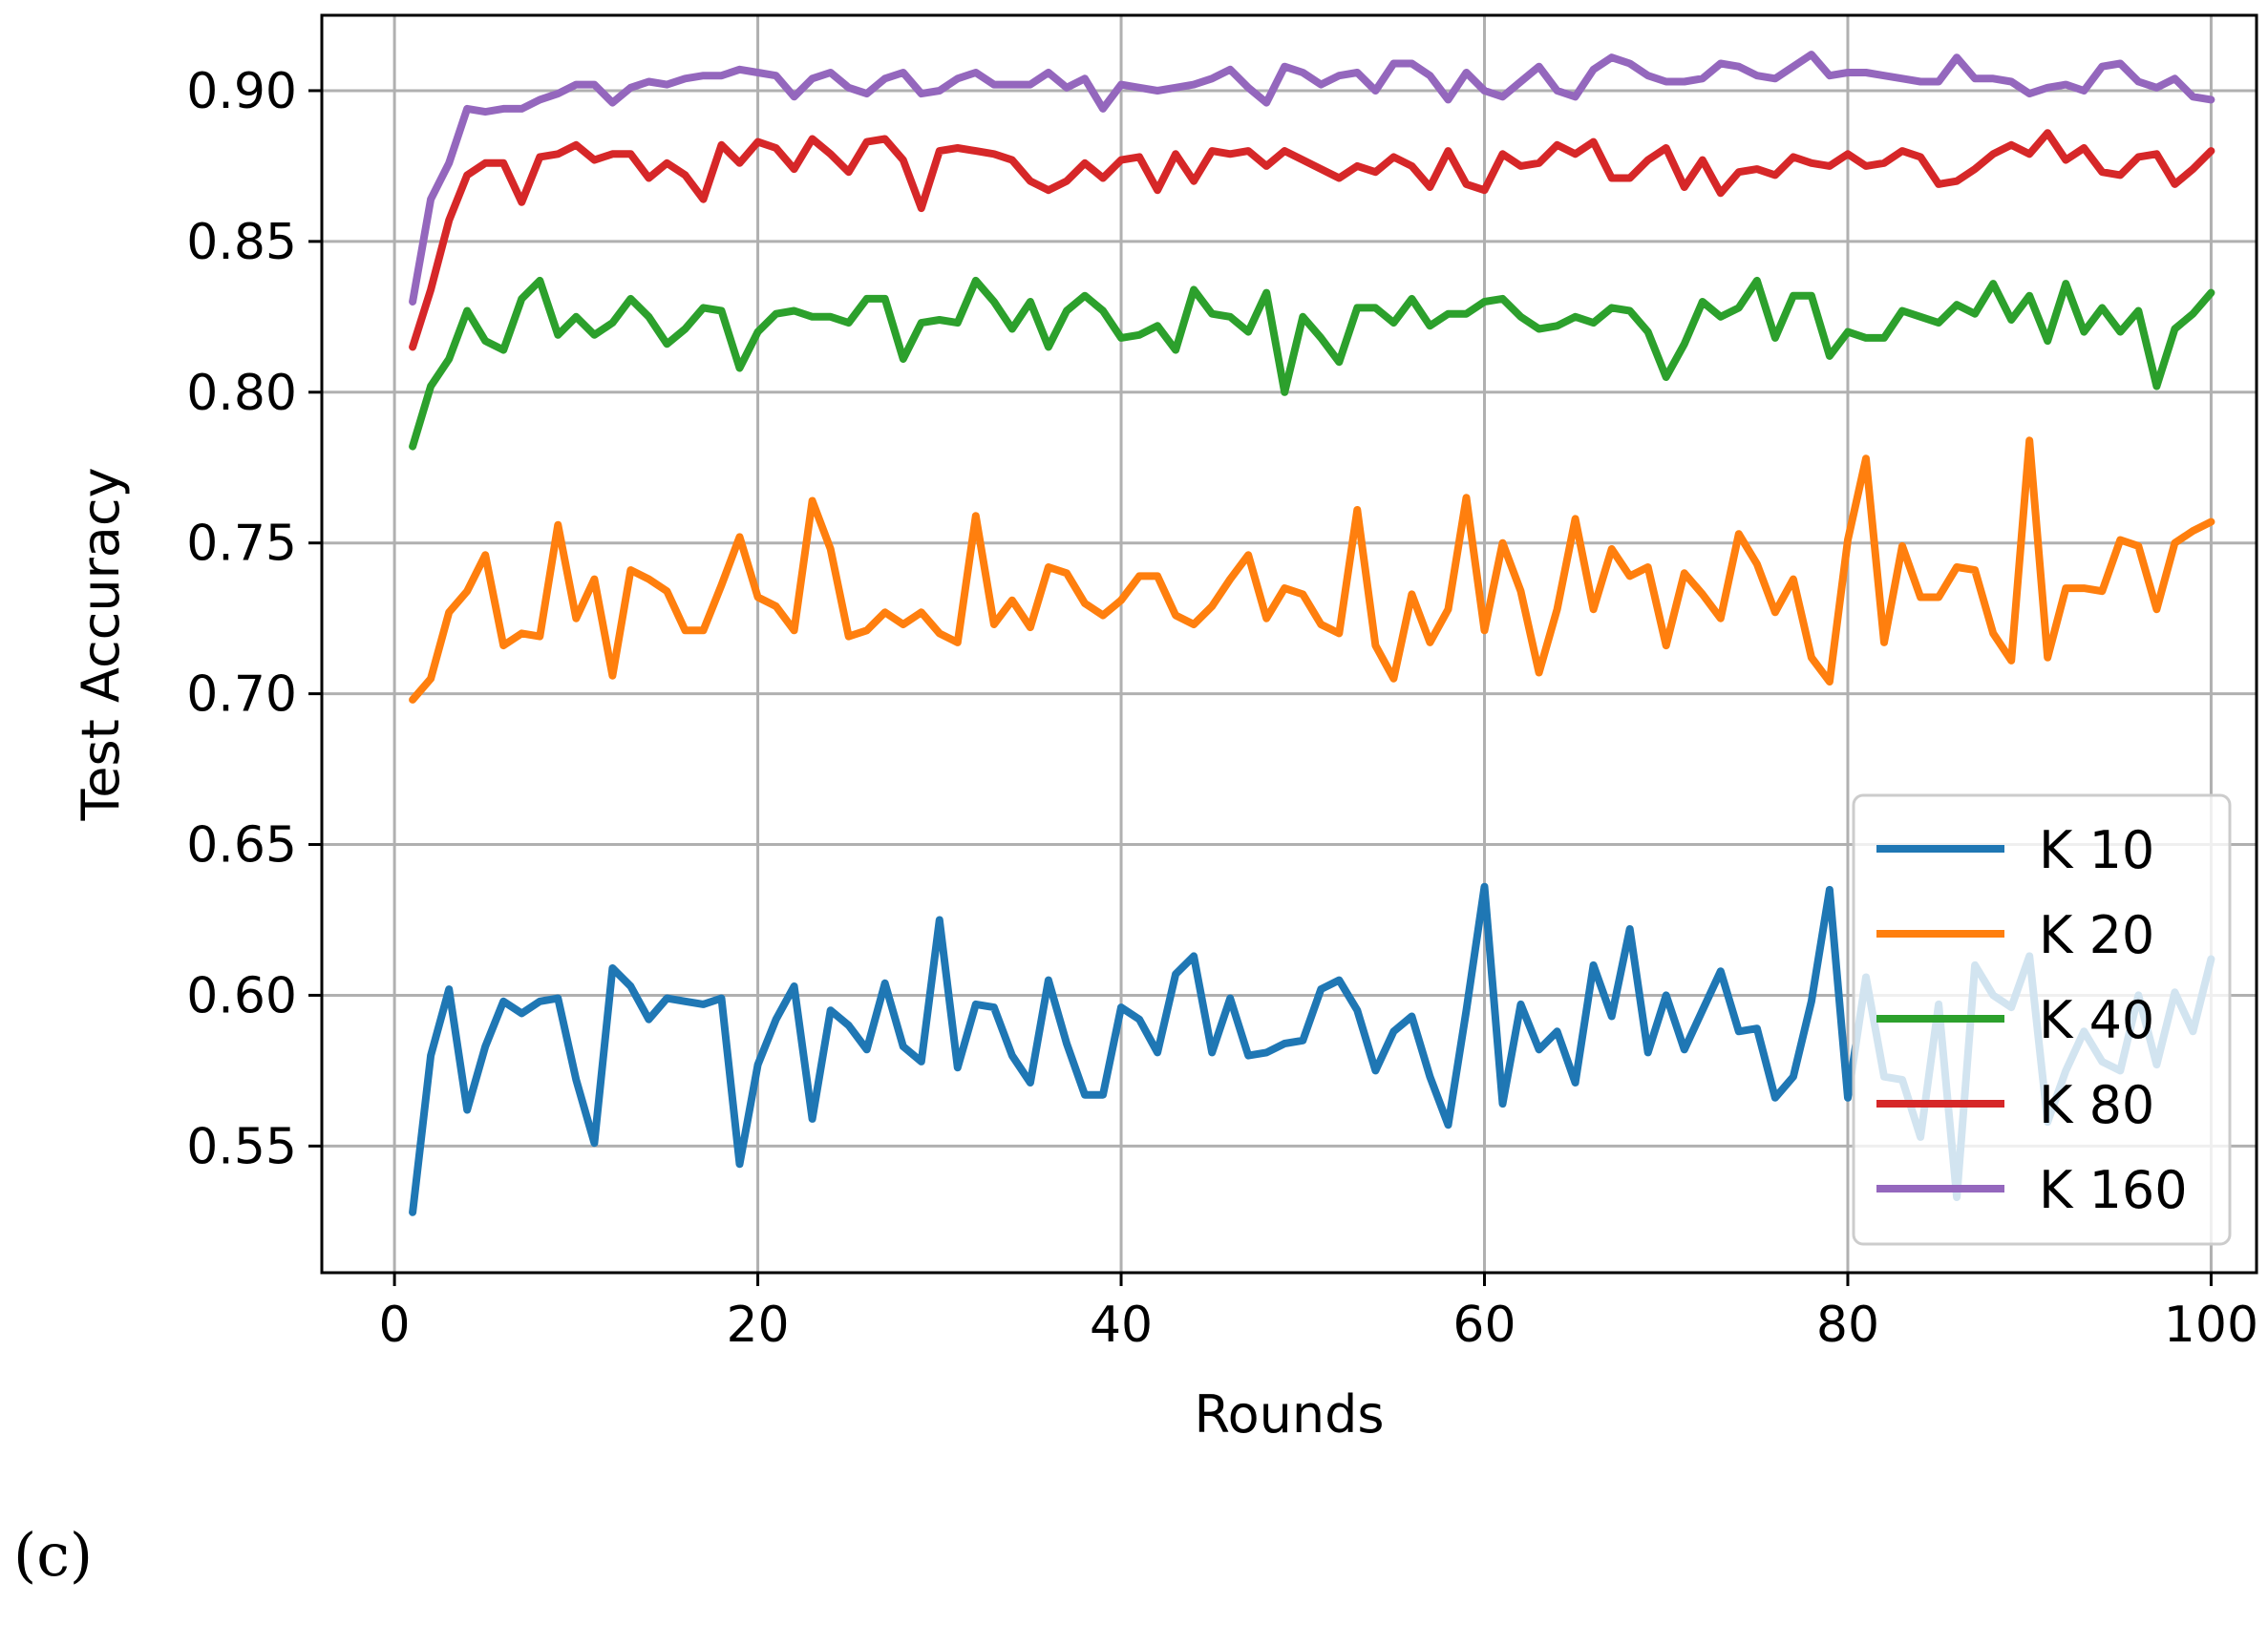  What do you see at coordinates (241, 995) in the screenshot?
I see `y-tick-label: 0.60` at bounding box center [241, 995].